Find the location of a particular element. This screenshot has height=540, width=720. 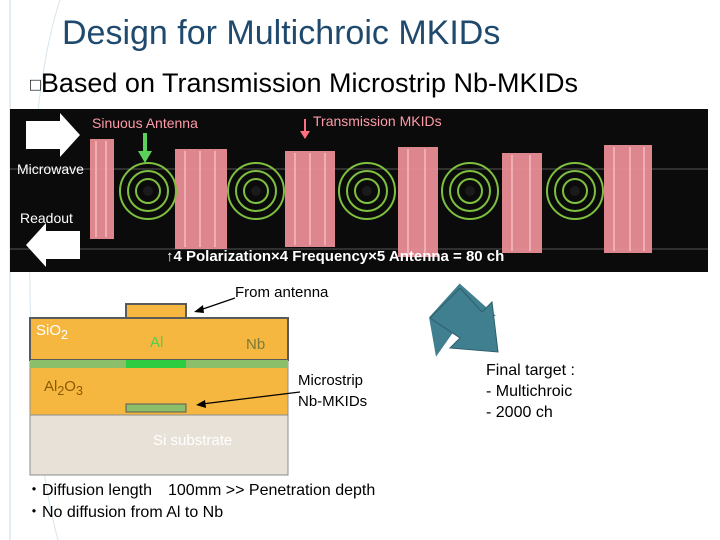

slide-title: Design for Multichroic MKIDs is located at coordinates (281, 33).